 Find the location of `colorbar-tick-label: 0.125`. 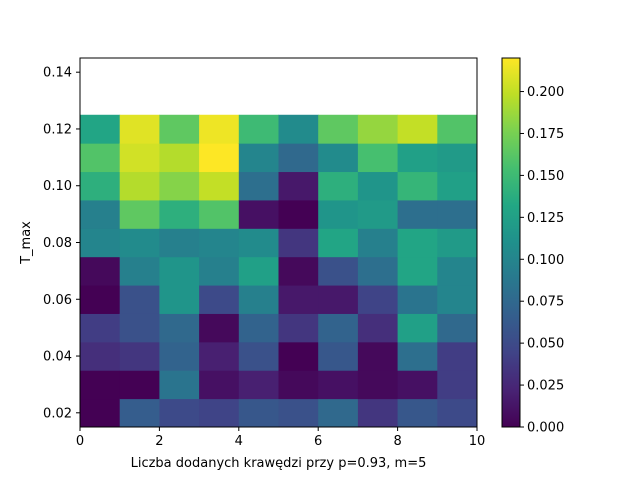

colorbar-tick-label: 0.125 is located at coordinates (545, 218).